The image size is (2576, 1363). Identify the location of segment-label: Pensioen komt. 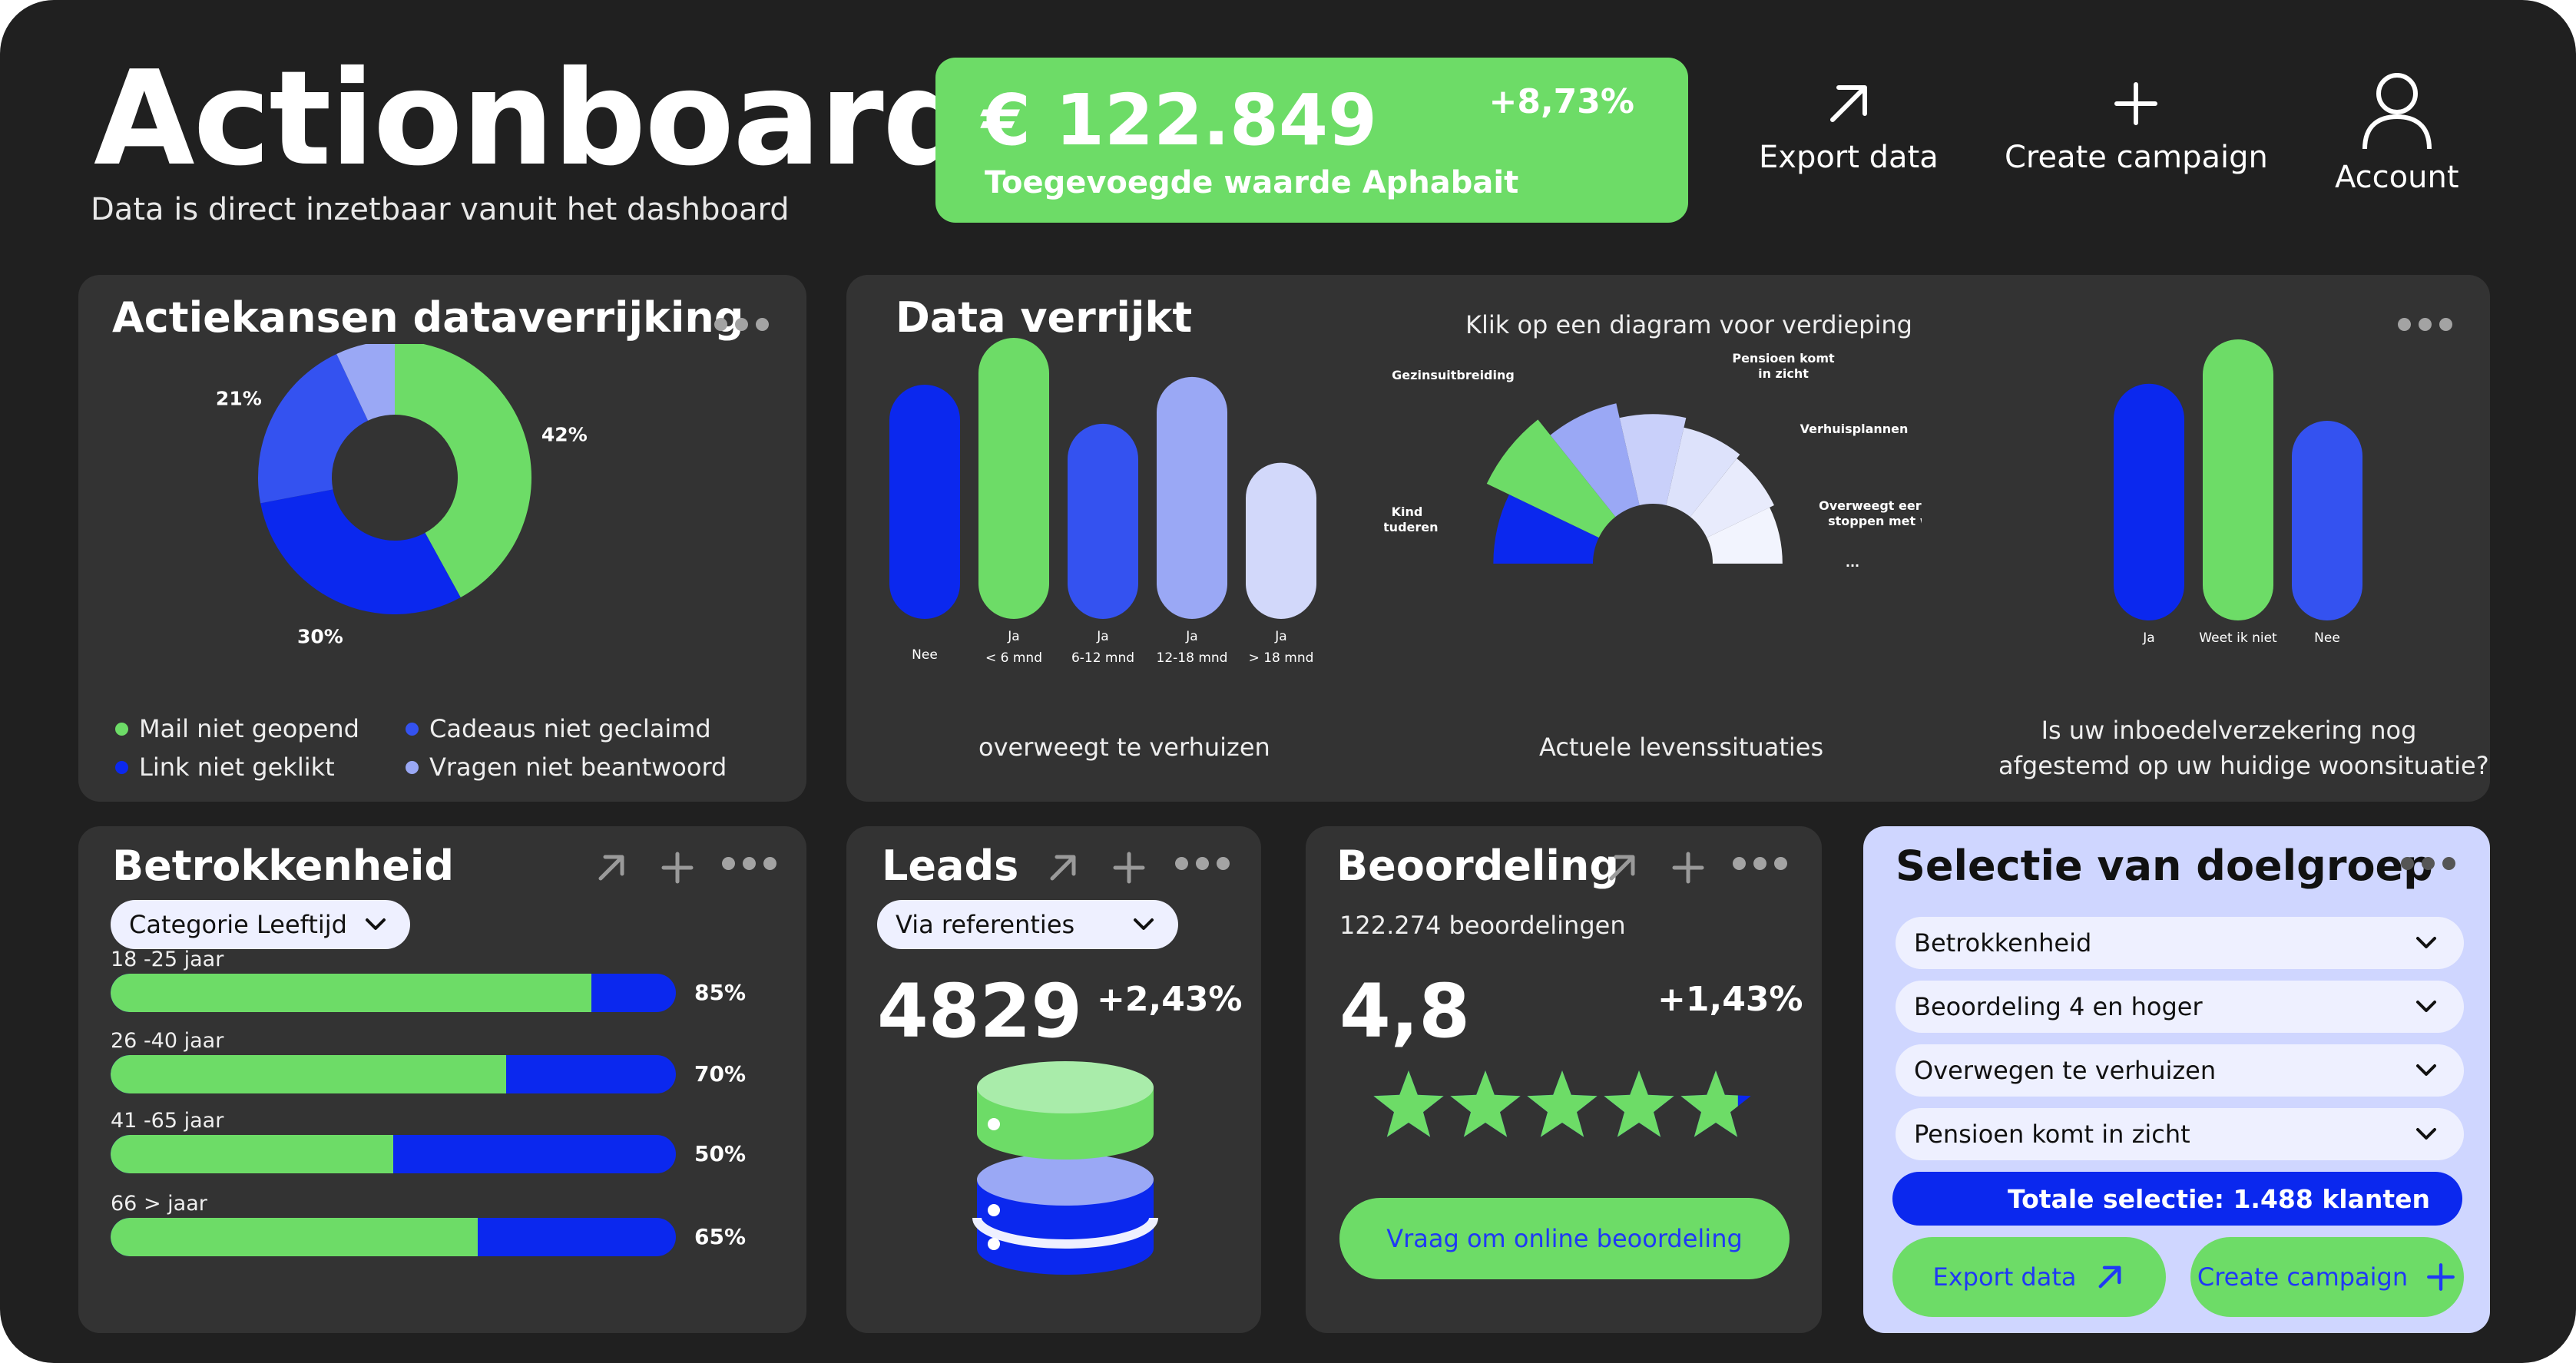
(1784, 359).